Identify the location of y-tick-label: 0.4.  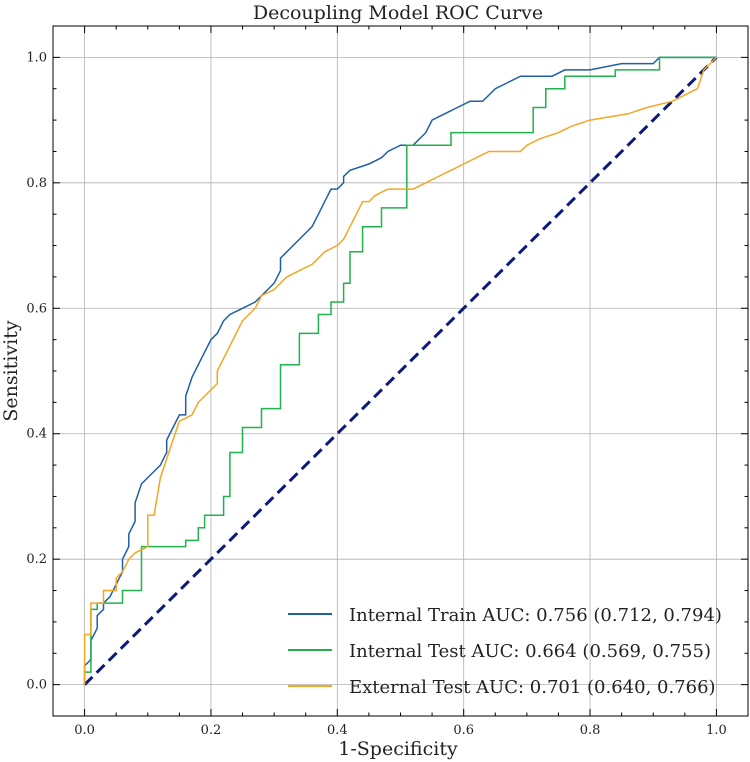
(36, 434).